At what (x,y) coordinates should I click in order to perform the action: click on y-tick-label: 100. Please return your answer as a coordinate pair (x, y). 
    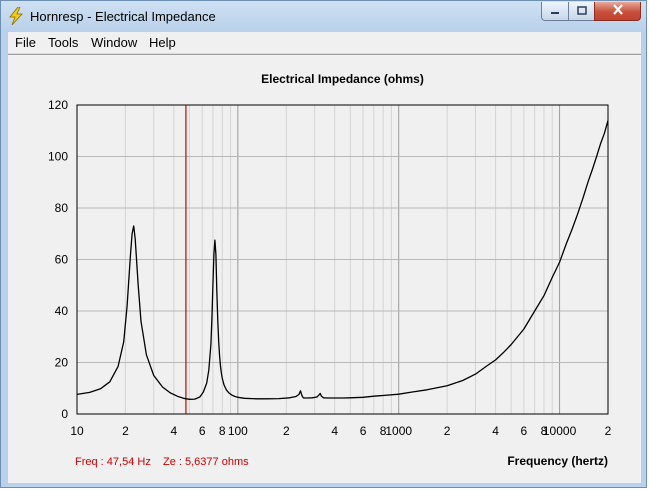
    Looking at the image, I should click on (58, 157).